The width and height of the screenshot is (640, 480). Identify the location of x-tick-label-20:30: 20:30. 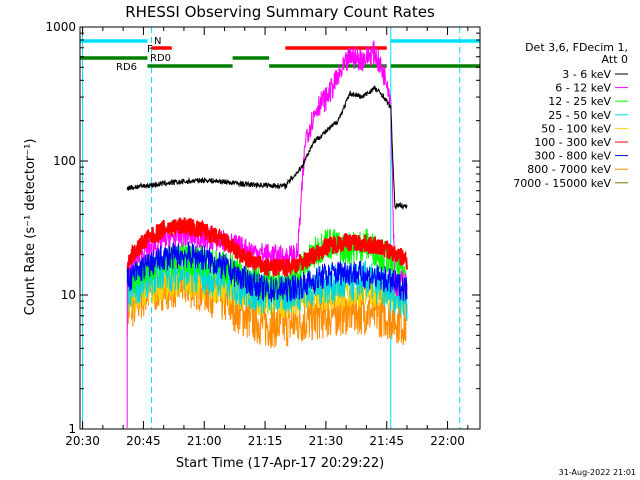
(82, 441).